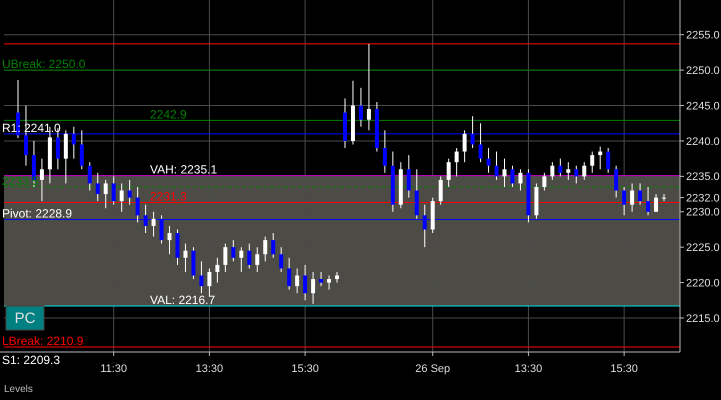 The width and height of the screenshot is (721, 400). Describe the element at coordinates (703, 212) in the screenshot. I see `y-tick-label: 2230.0` at that location.